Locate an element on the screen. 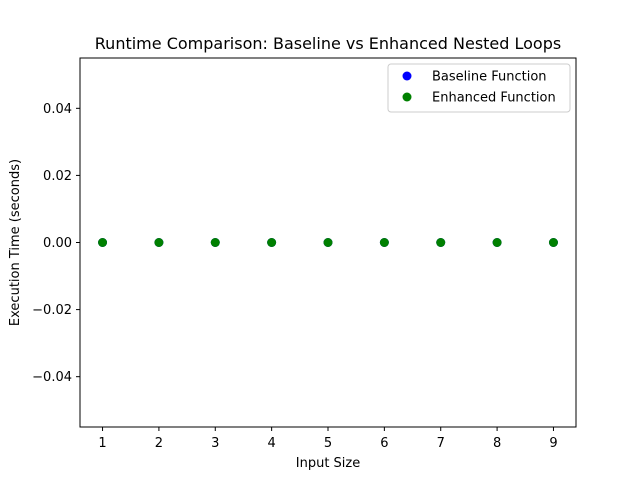 The height and width of the screenshot is (480, 640). legend-label-enhanced-function: Enhanced Function is located at coordinates (494, 98).